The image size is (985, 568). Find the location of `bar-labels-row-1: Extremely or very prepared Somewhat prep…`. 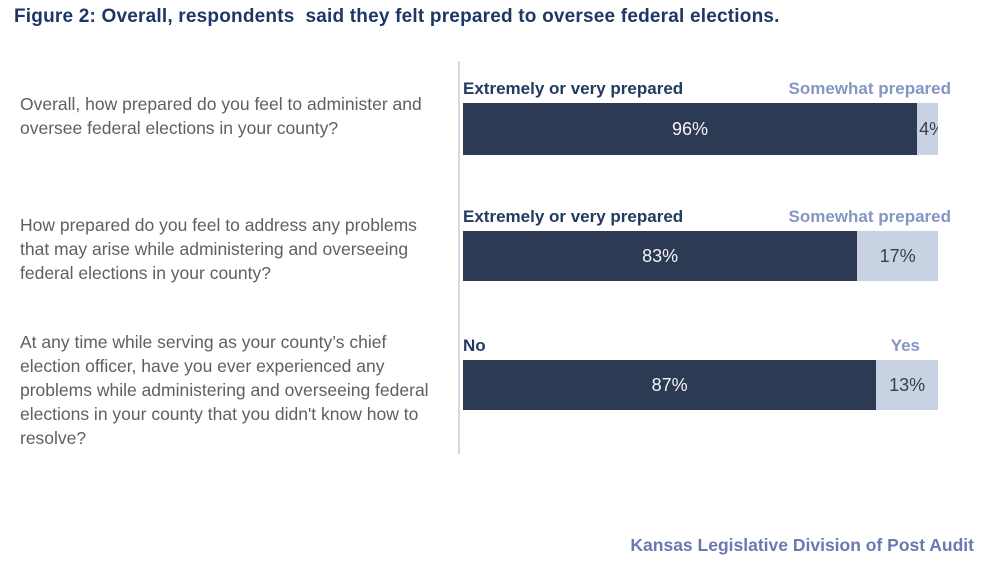

bar-labels-row-1: Extremely or very prepared Somewhat prep… is located at coordinates (707, 90).